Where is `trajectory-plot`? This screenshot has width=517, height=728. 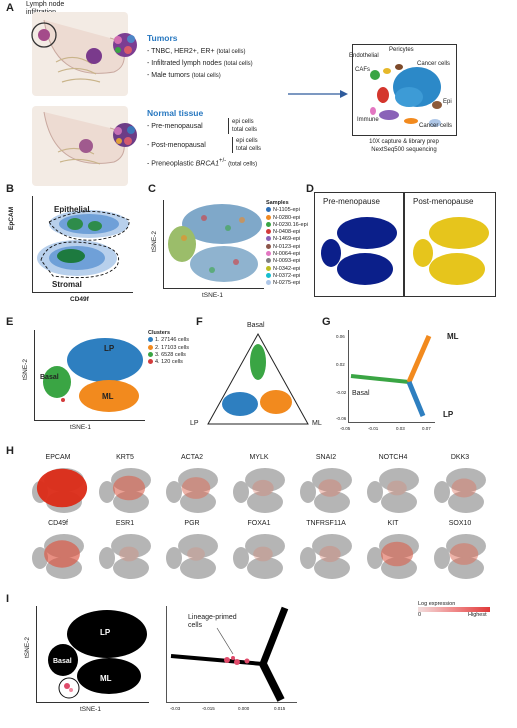
trajectory-plot is located at coordinates (391, 376).